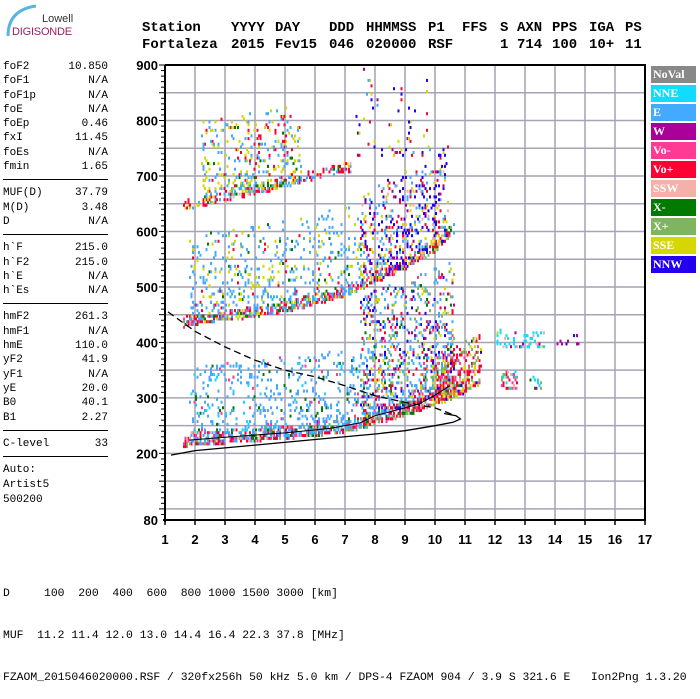 The image size is (700, 699). Describe the element at coordinates (368, 80) in the screenshot. I see `echo-point-high-stray` at that location.